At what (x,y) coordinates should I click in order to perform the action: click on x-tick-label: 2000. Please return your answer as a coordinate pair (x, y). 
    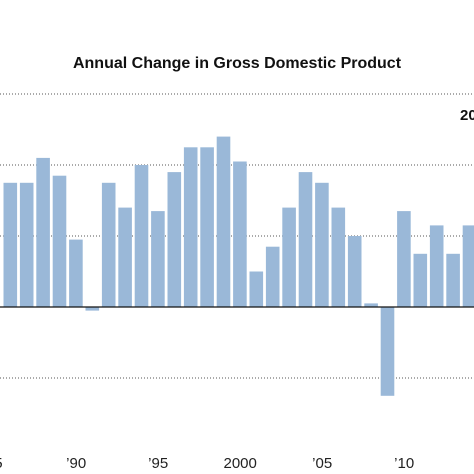
    Looking at the image, I should click on (240, 463).